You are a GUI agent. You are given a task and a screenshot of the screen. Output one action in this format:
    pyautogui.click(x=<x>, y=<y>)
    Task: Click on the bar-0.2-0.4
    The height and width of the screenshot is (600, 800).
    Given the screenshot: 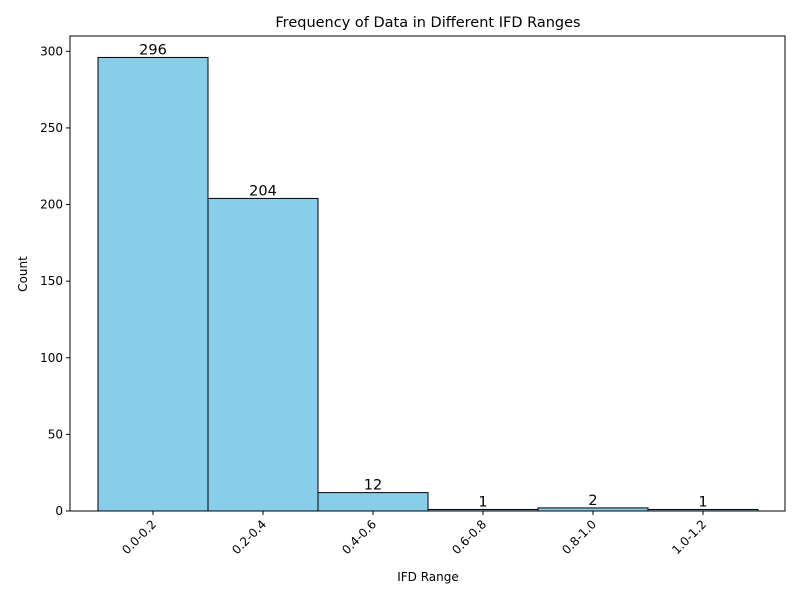 What is the action you would take?
    pyautogui.click(x=263, y=354)
    